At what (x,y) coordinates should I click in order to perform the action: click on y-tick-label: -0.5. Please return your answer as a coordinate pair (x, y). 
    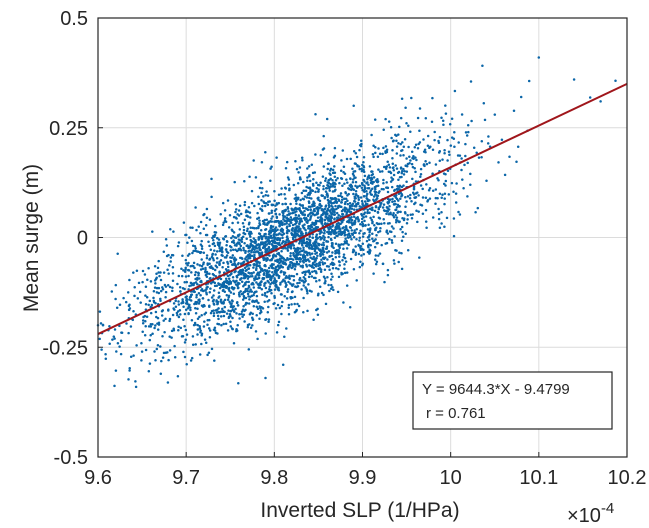
    Looking at the image, I should click on (71, 458).